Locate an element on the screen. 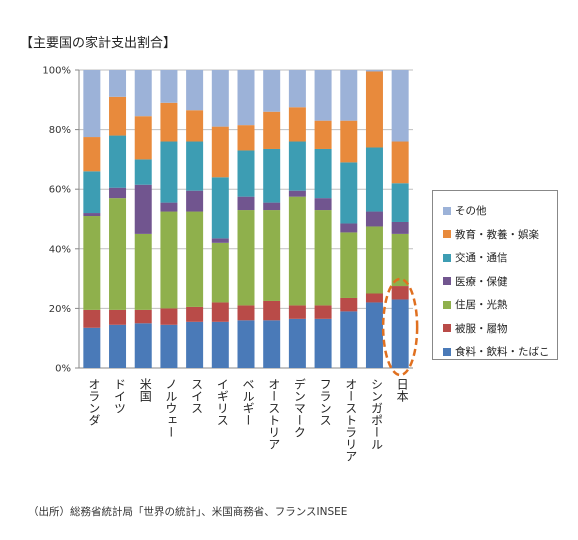  legend-item: 被服・履物 is located at coordinates (500, 329).